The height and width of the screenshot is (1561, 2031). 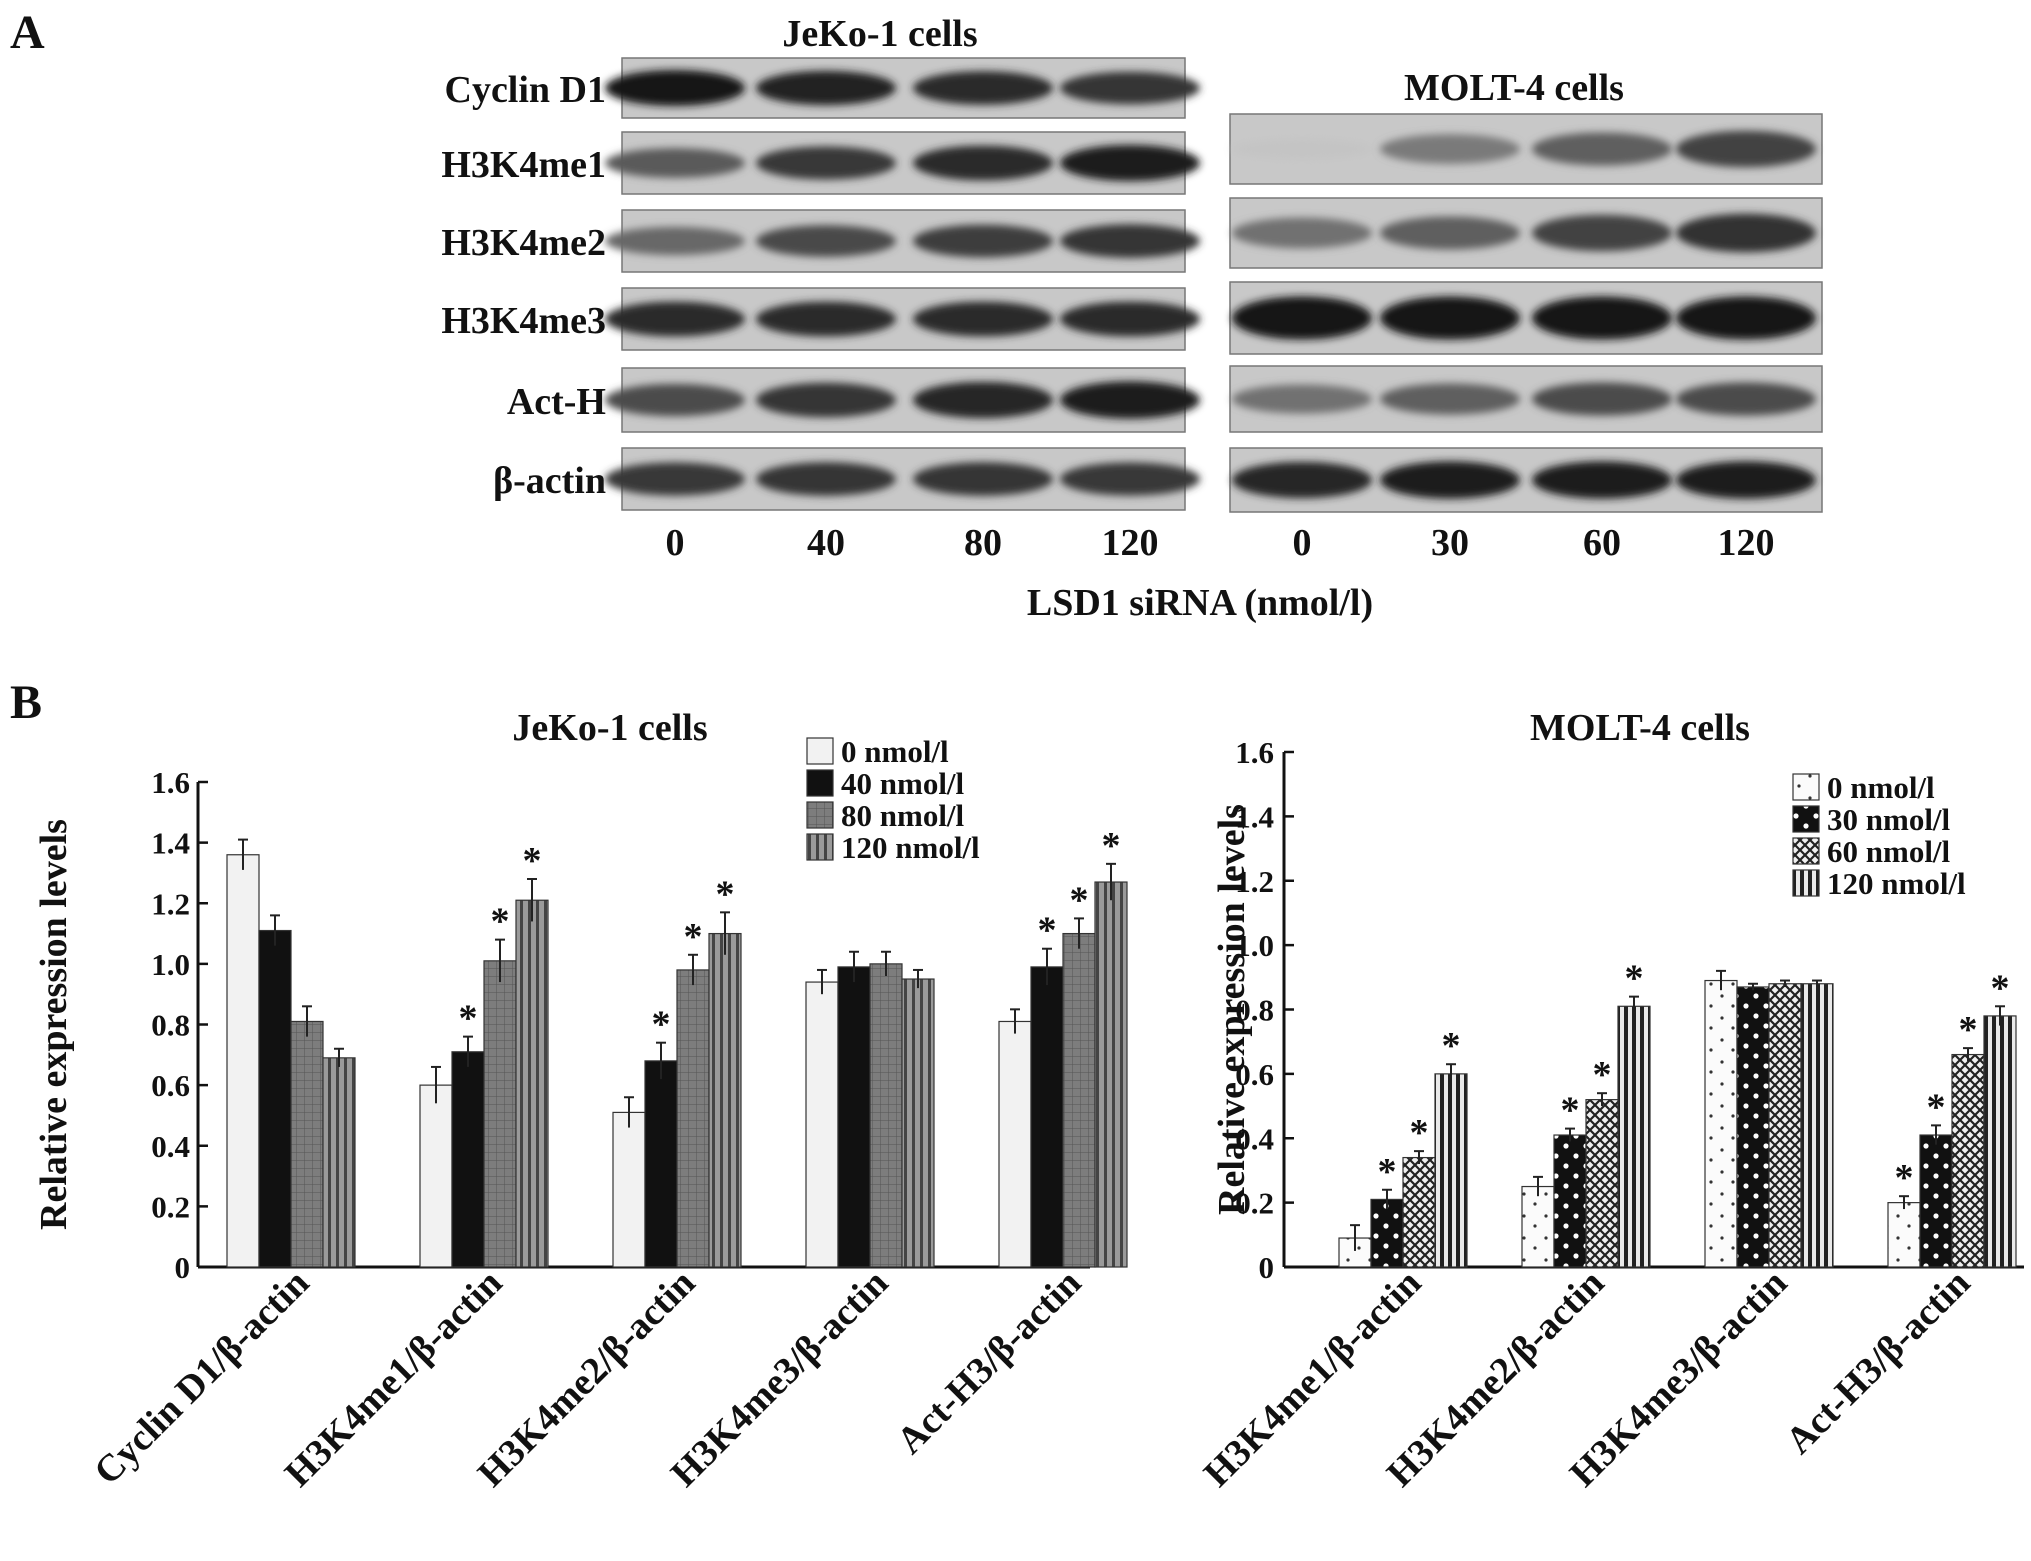 I want to click on blot-strip: H3K4me3, so click(x=820, y=319).